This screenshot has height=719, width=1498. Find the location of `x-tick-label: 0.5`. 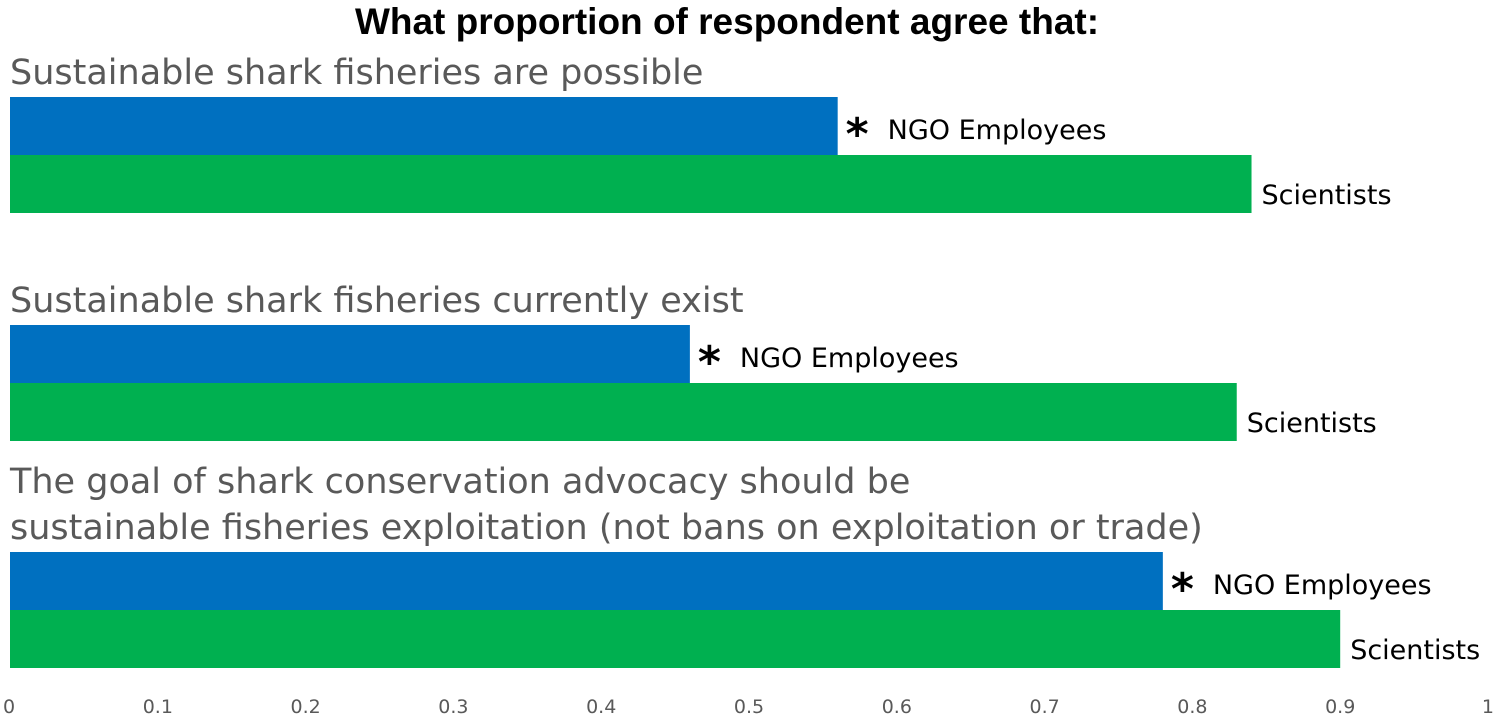

x-tick-label: 0.5 is located at coordinates (749, 707).